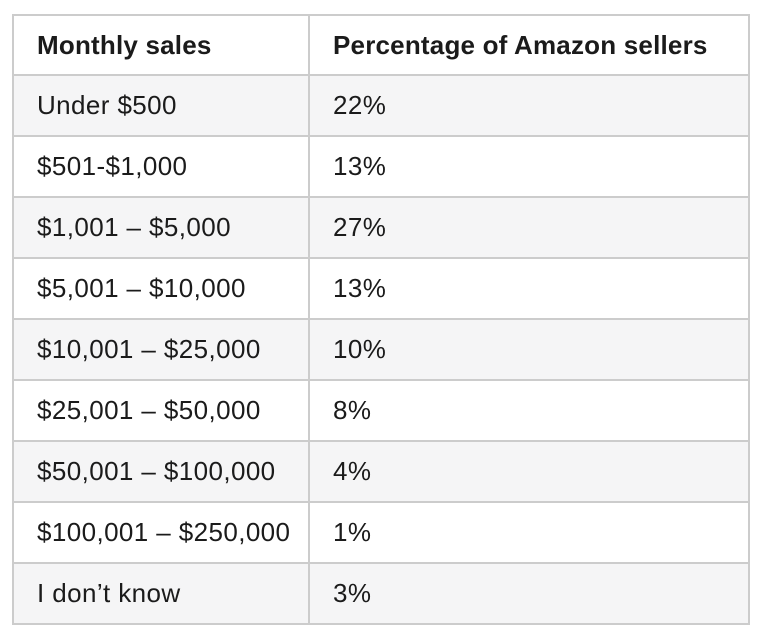  Describe the element at coordinates (529, 471) in the screenshot. I see `percentage-cell: 4%` at that location.